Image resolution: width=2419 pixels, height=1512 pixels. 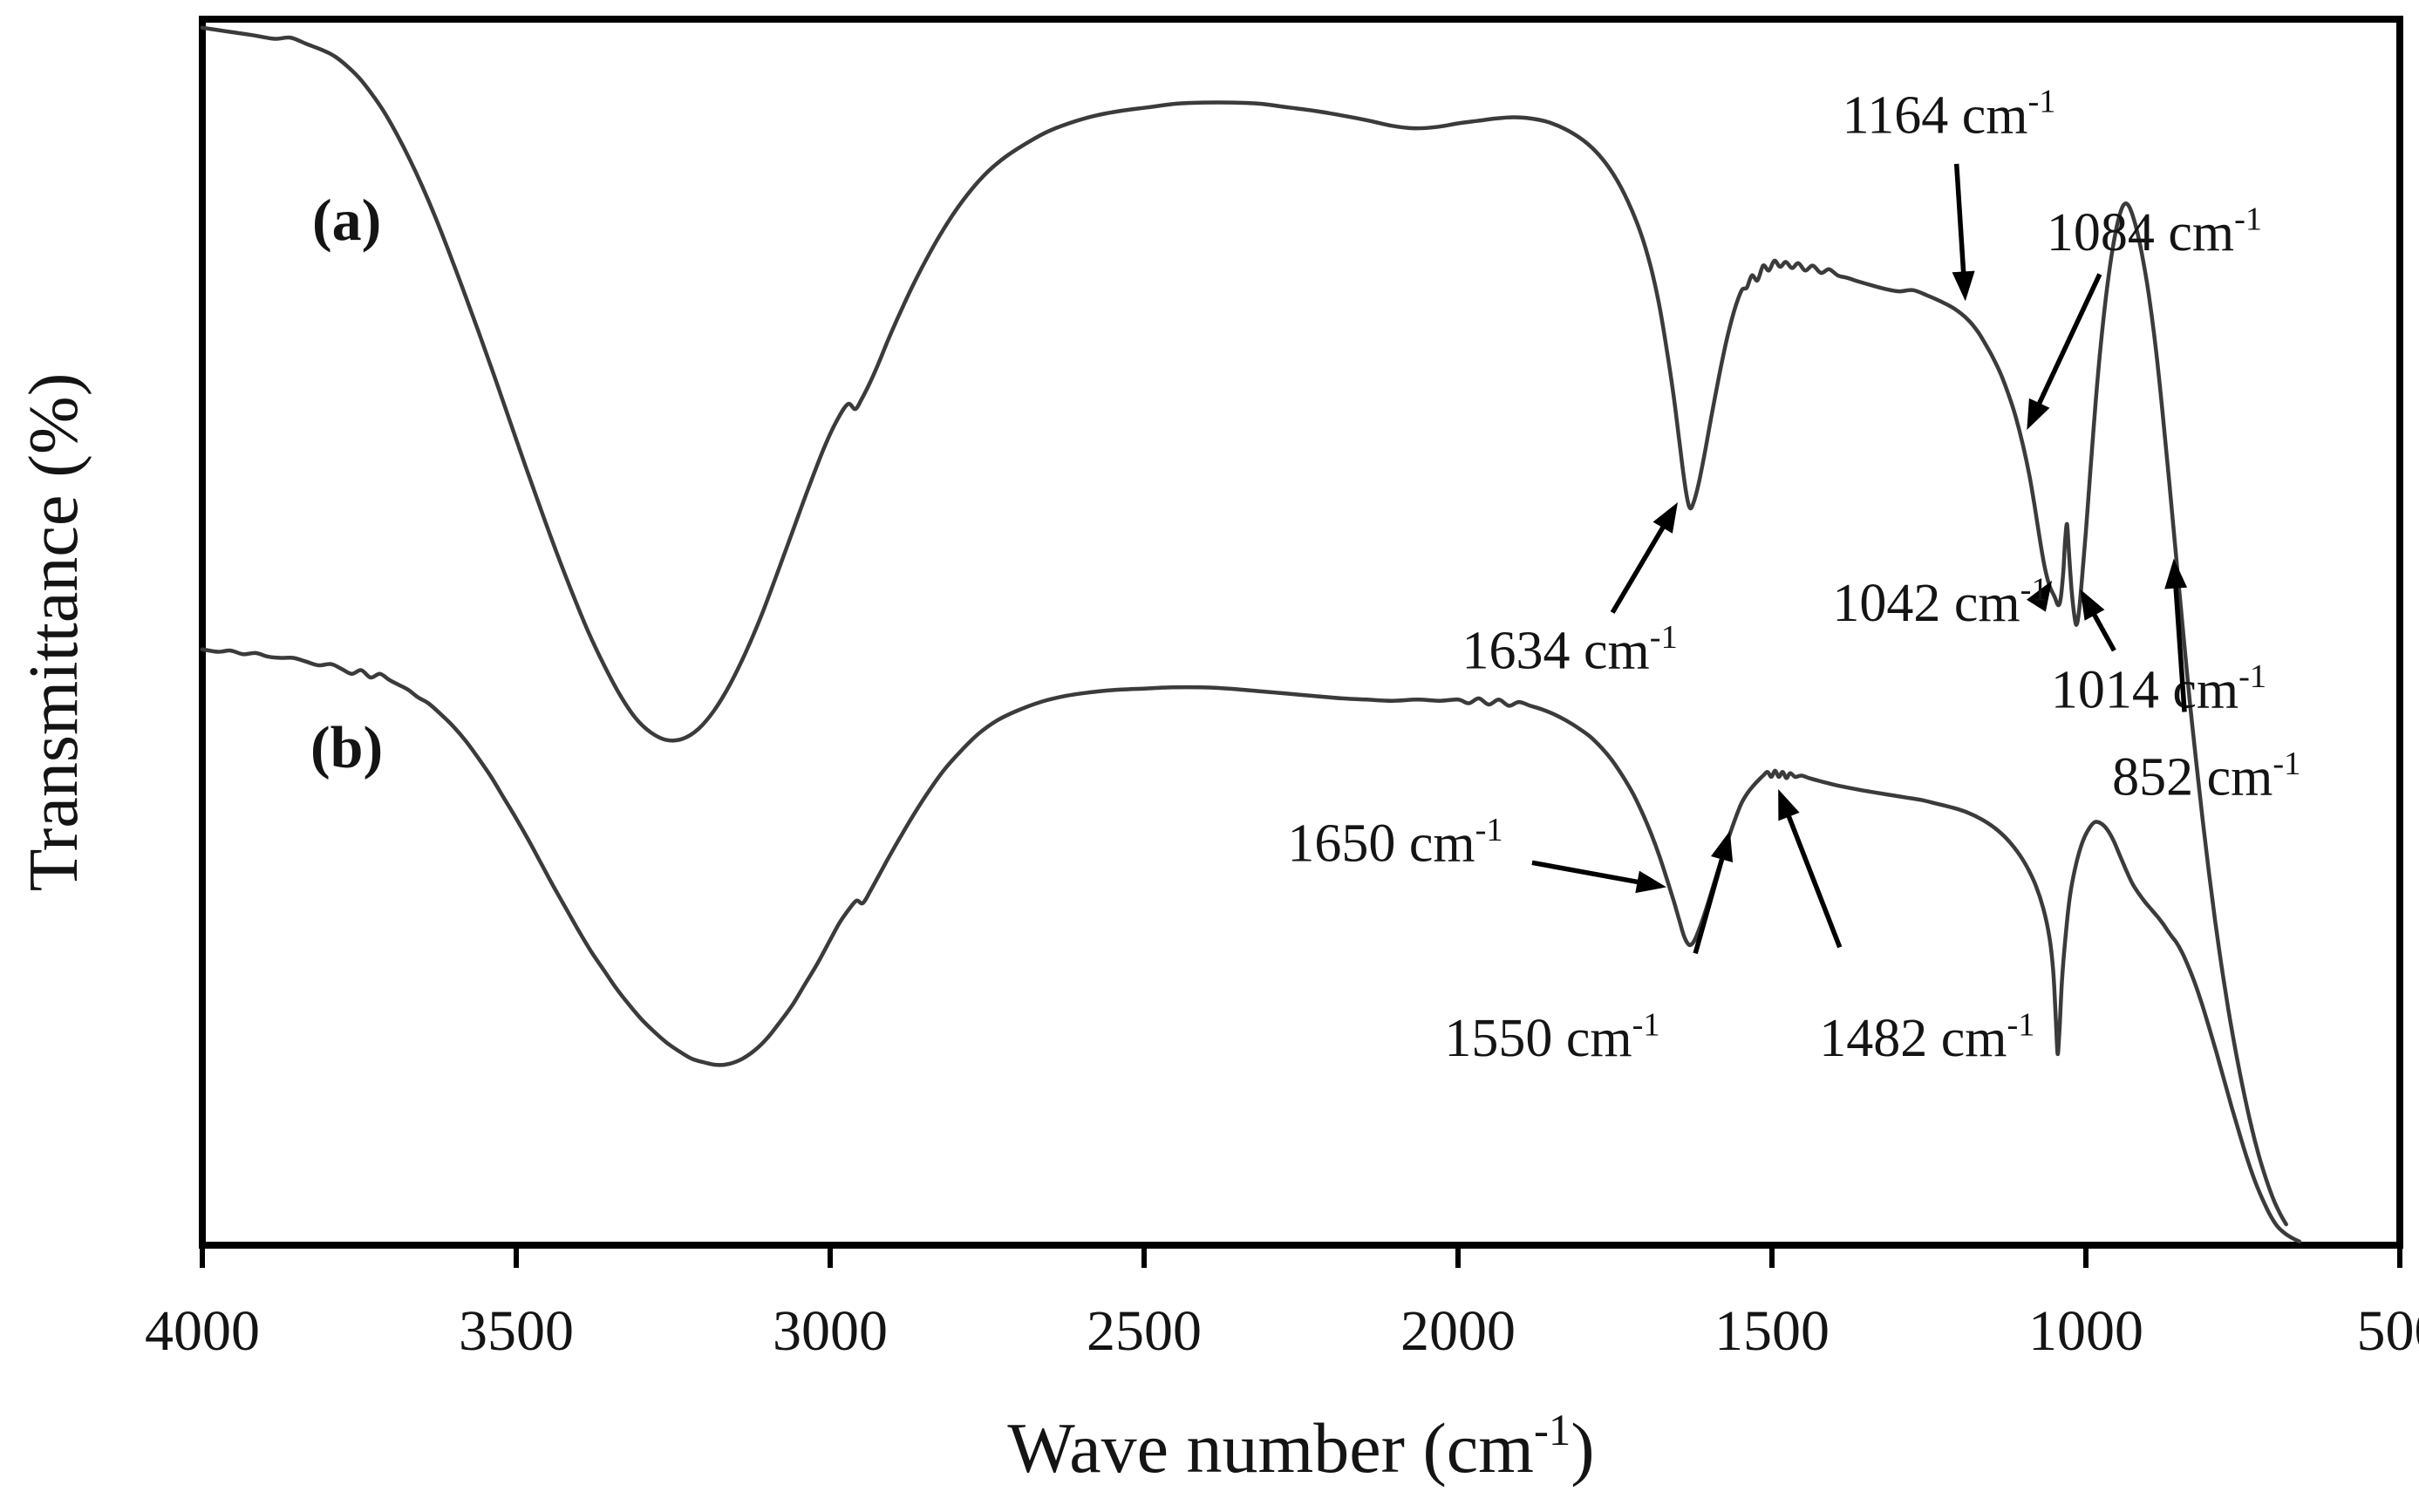 What do you see at coordinates (54, 632) in the screenshot?
I see `y-axis-title: Transmittance (%)` at bounding box center [54, 632].